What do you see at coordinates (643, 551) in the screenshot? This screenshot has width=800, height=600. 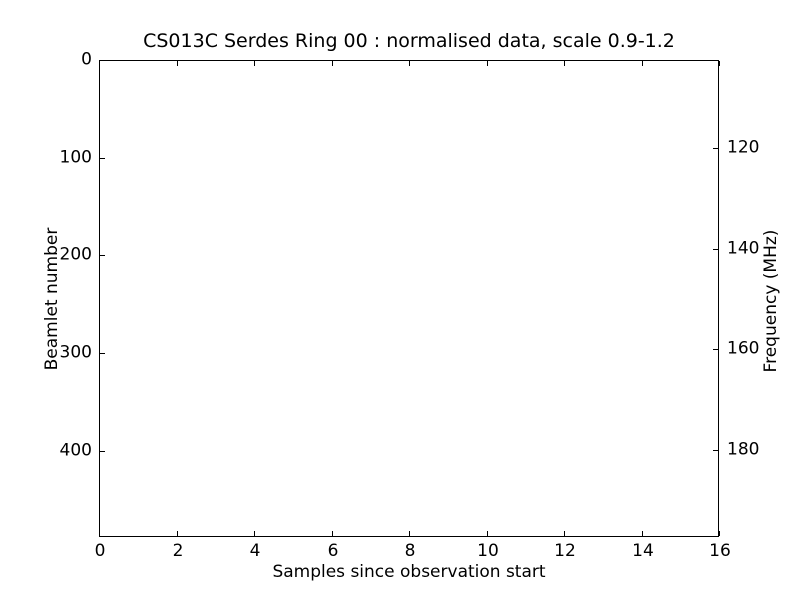 I see `x-tick-label: 14` at bounding box center [643, 551].